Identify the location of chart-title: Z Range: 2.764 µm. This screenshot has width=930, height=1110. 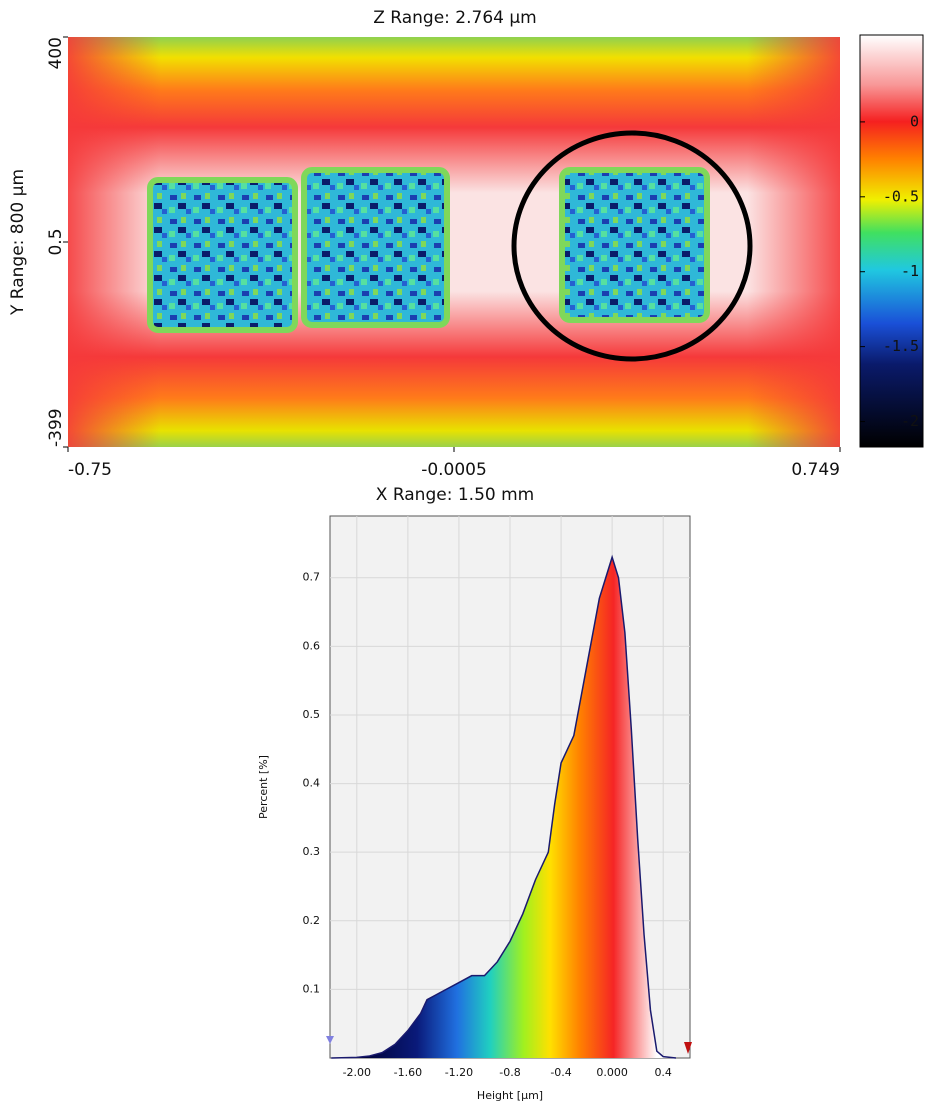
(455, 18).